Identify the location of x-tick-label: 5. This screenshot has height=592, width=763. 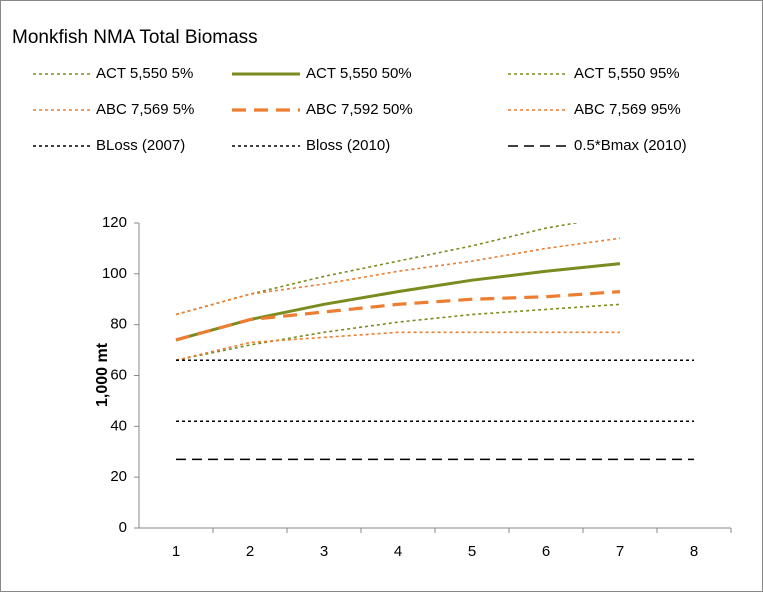
(472, 551).